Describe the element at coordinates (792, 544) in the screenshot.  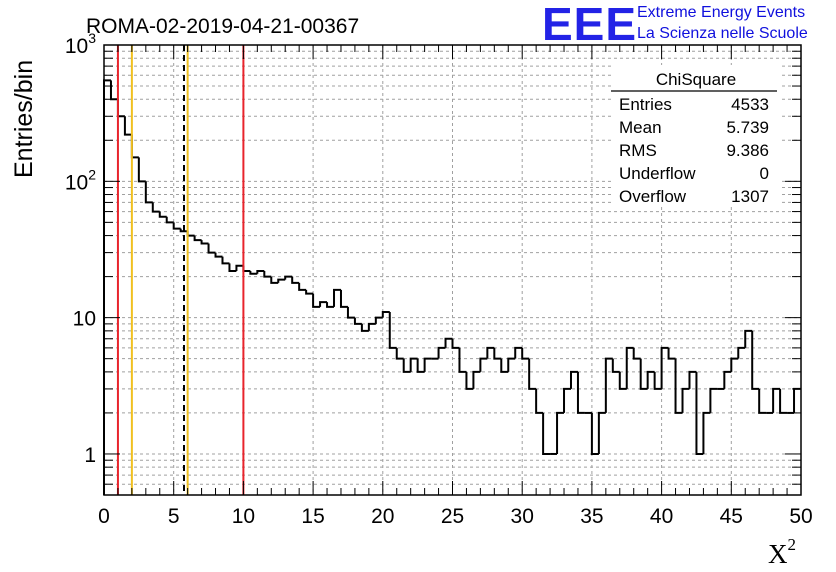
I see `x-axis-label-superscript: 2` at that location.